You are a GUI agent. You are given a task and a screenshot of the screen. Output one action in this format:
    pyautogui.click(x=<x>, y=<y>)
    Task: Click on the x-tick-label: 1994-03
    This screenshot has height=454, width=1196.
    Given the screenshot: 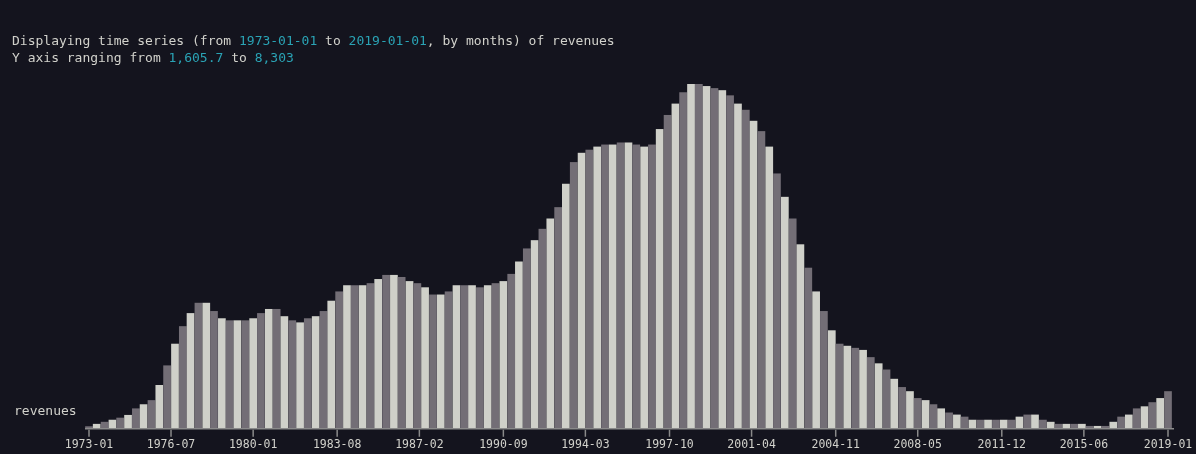 What is the action you would take?
    pyautogui.click(x=585, y=443)
    